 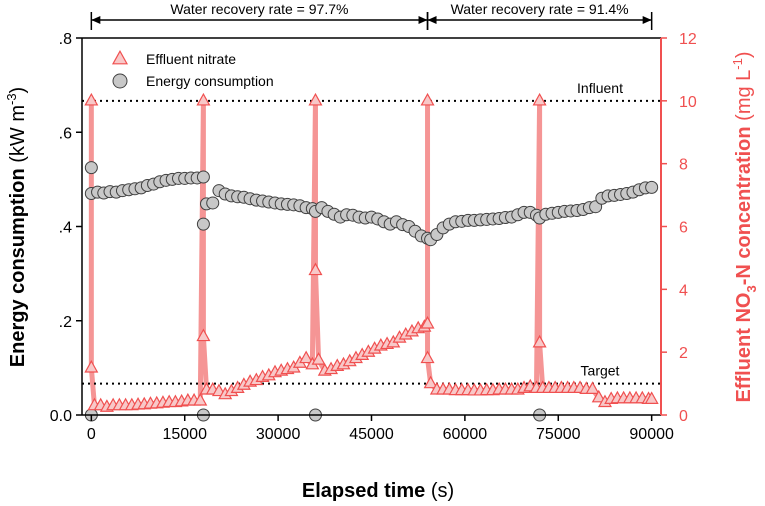 What do you see at coordinates (259, 9) in the screenshot?
I see `interval-label: Water recovery rate = 97.7%` at bounding box center [259, 9].